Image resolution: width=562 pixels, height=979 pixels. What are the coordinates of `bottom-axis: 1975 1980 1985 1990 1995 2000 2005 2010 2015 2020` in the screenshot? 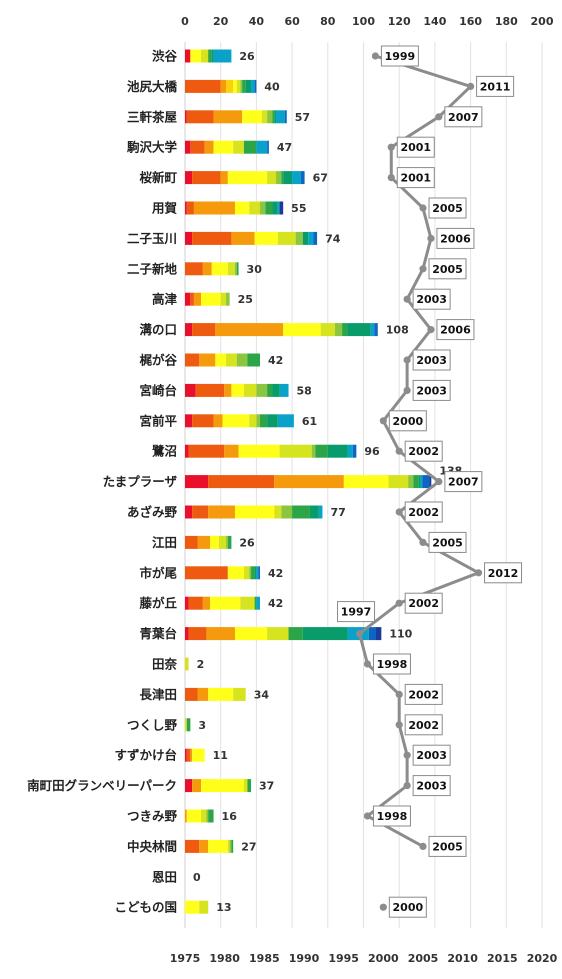 It's located at (364, 958).